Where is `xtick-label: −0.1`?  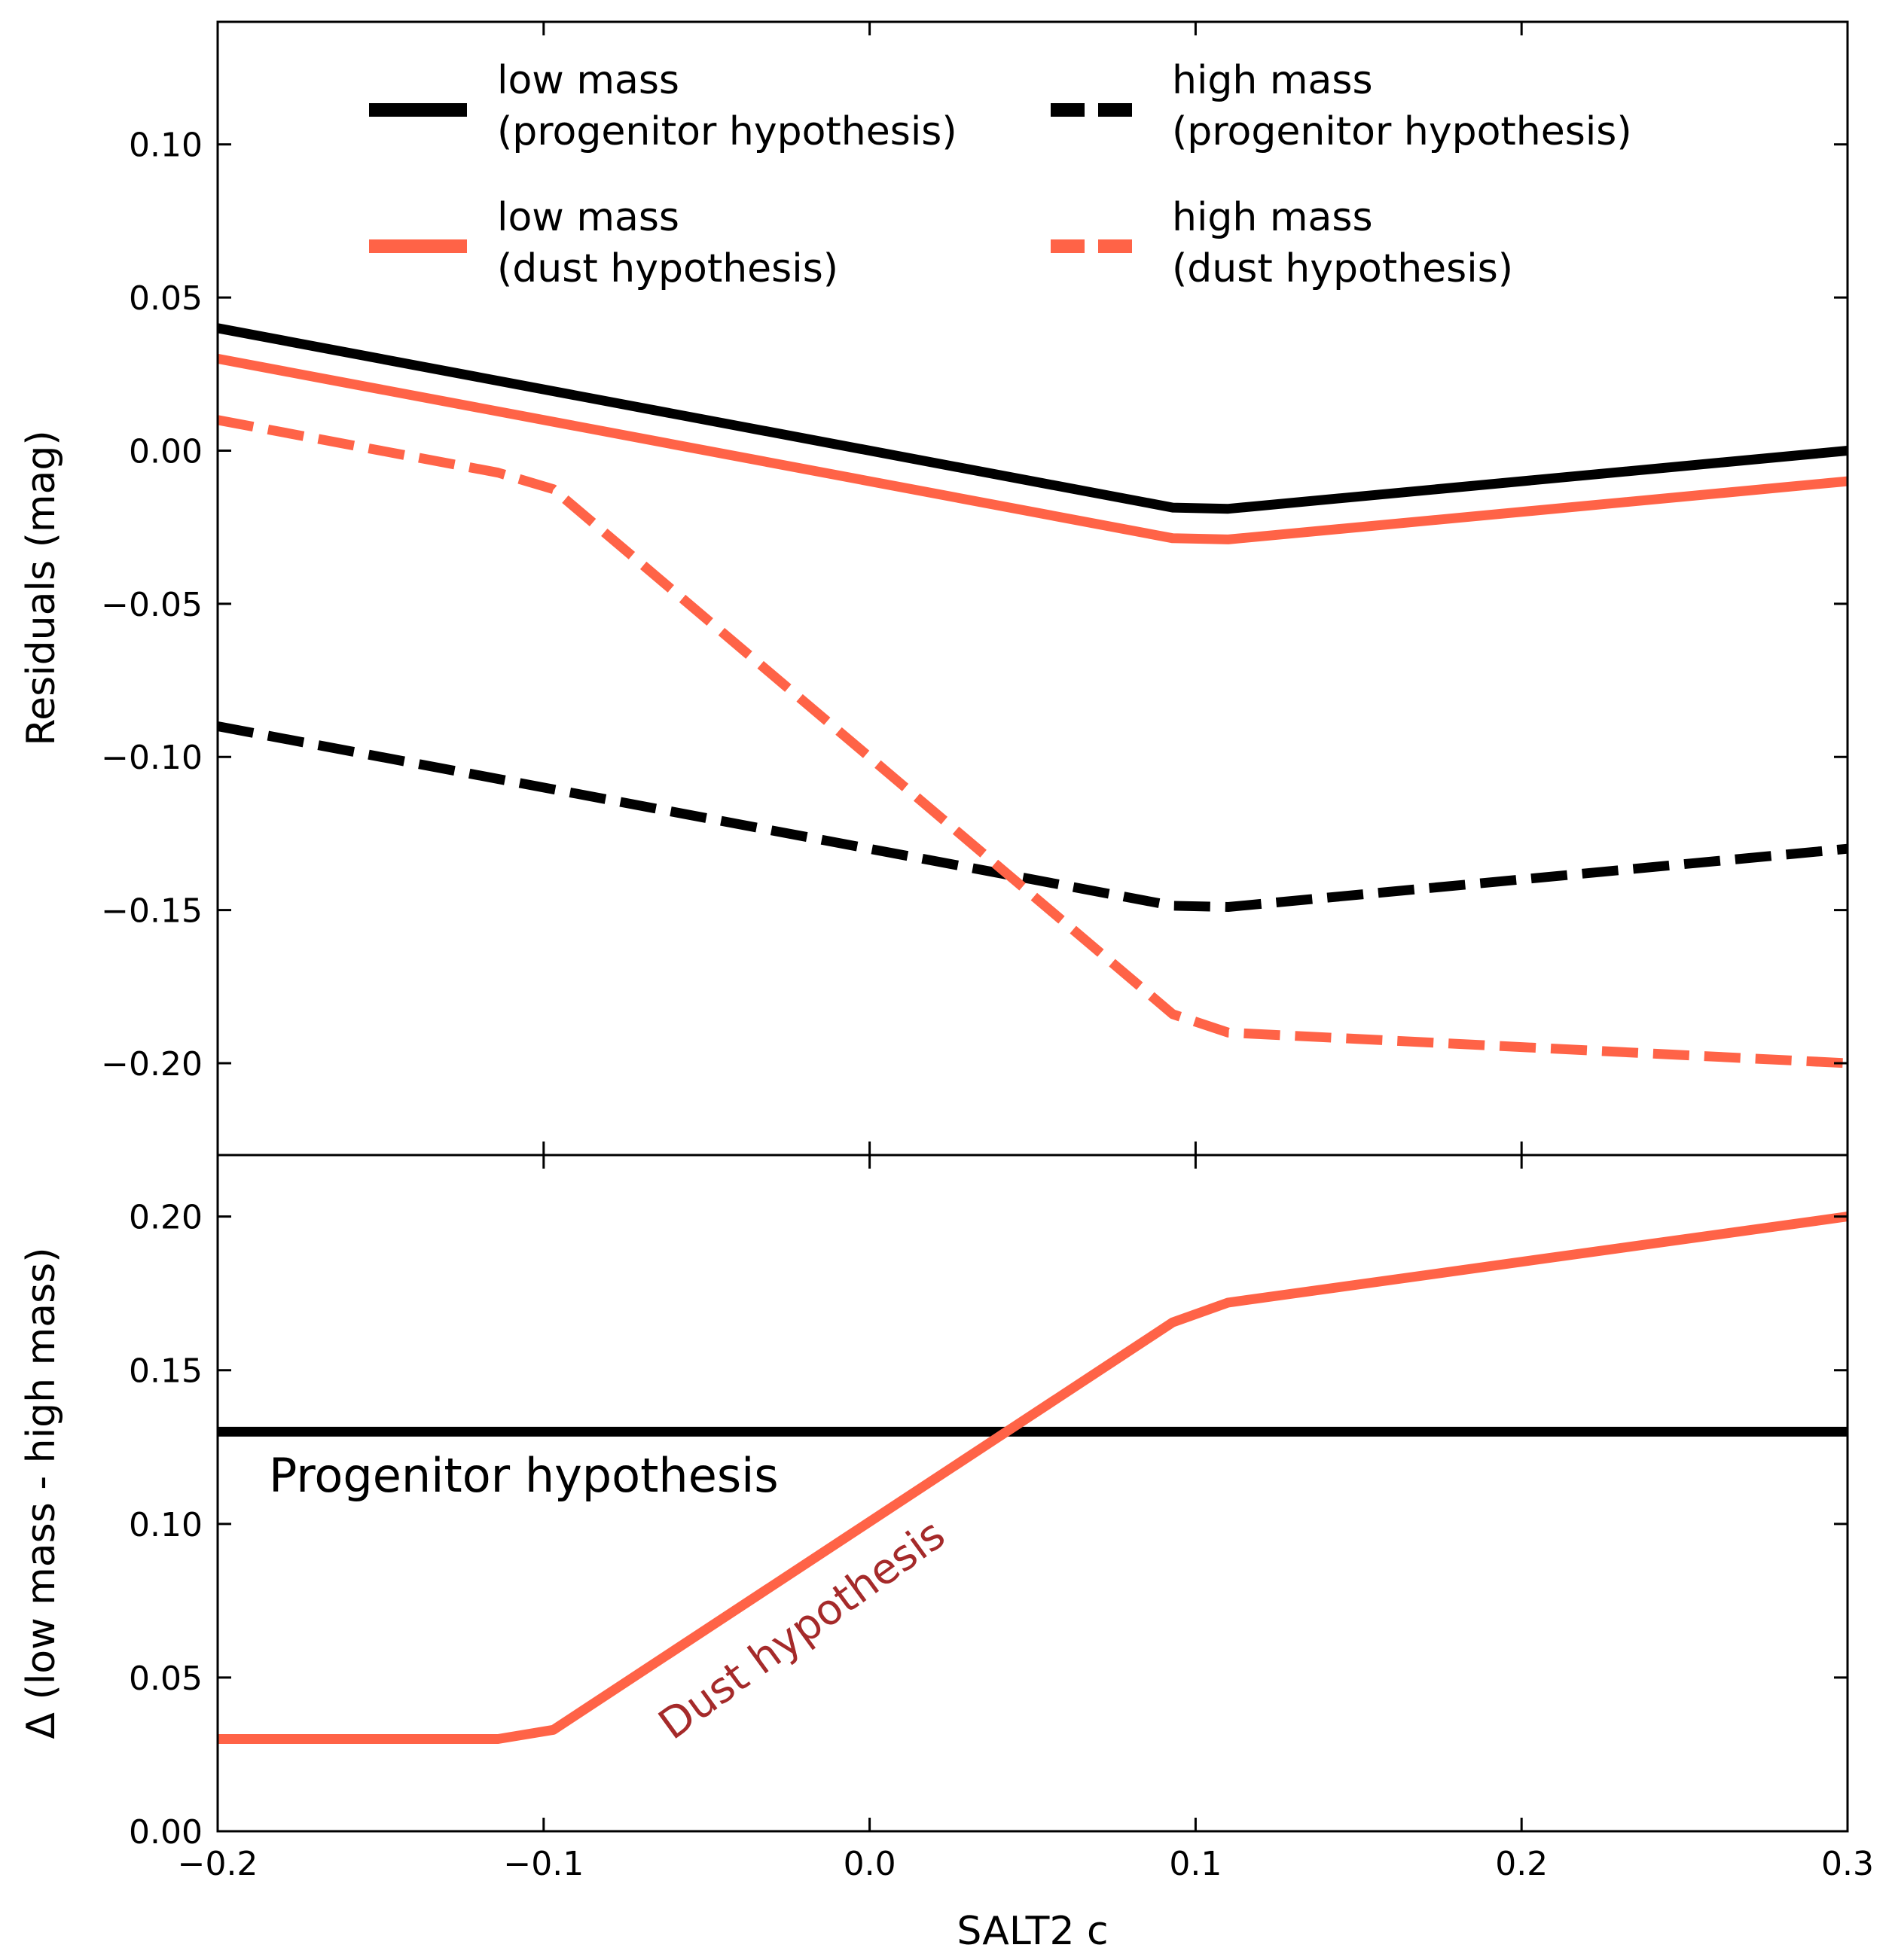 xtick-label: −0.1 is located at coordinates (543, 1864).